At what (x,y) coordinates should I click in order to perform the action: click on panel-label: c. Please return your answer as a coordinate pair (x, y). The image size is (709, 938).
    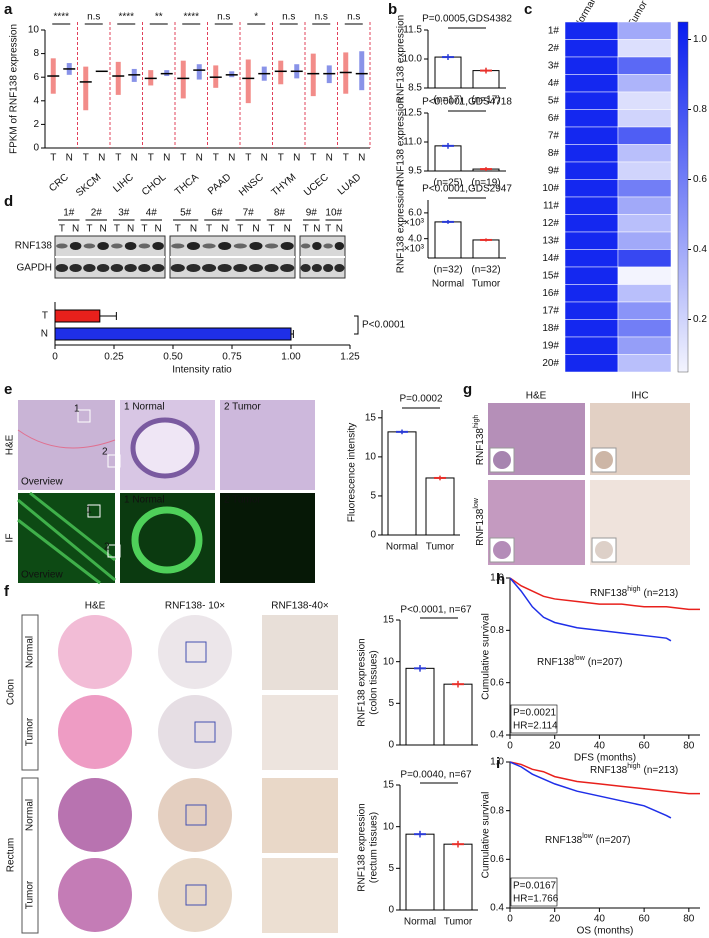
    Looking at the image, I should click on (528, 9).